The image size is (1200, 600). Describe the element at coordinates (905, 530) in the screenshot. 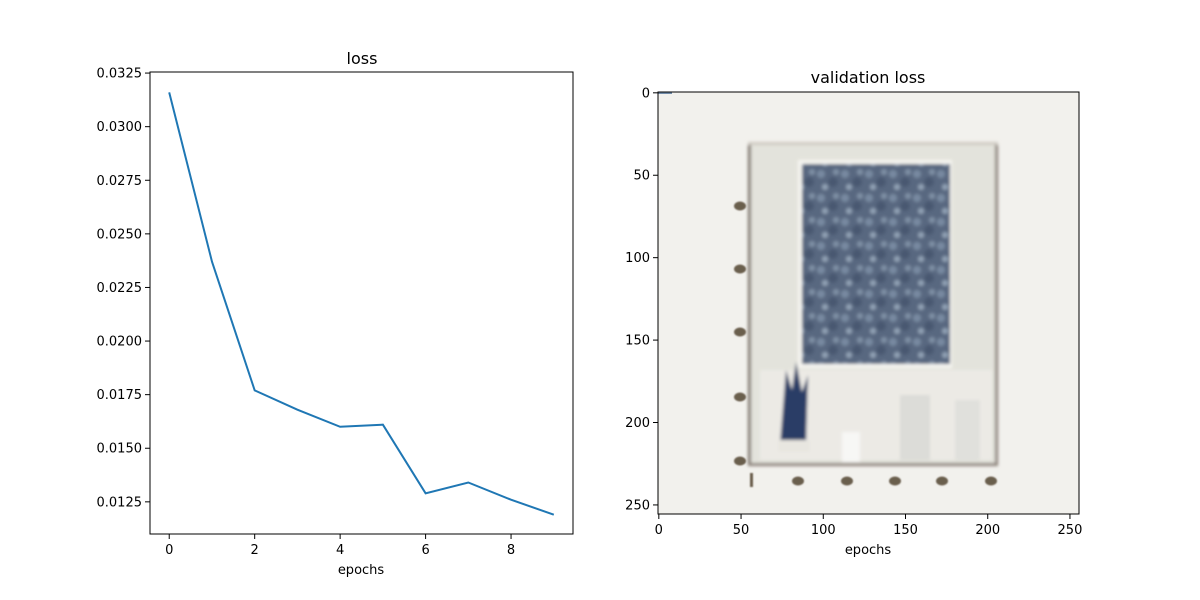

I see `x-tick-label: 150` at that location.